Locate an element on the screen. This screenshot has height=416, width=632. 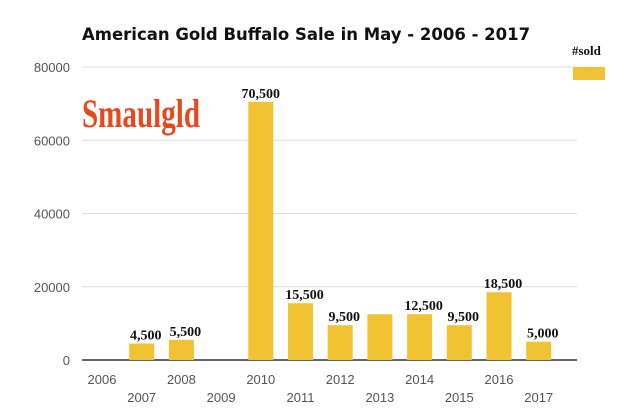
x-tick-label: 2014 is located at coordinates (419, 379).